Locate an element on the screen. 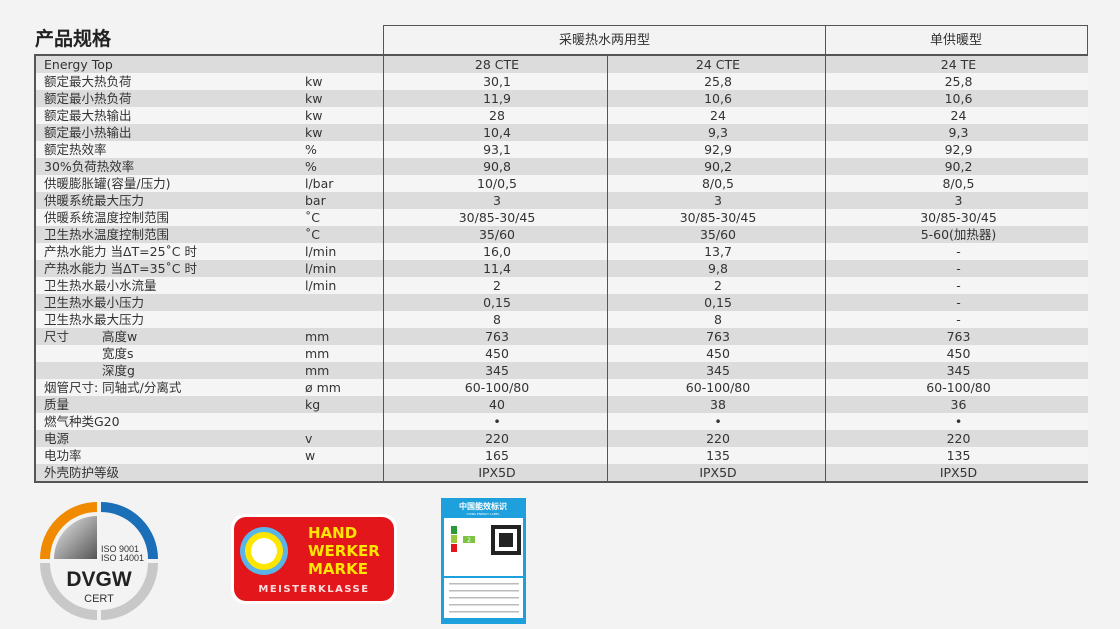  value-24cte: 3 is located at coordinates (718, 200).